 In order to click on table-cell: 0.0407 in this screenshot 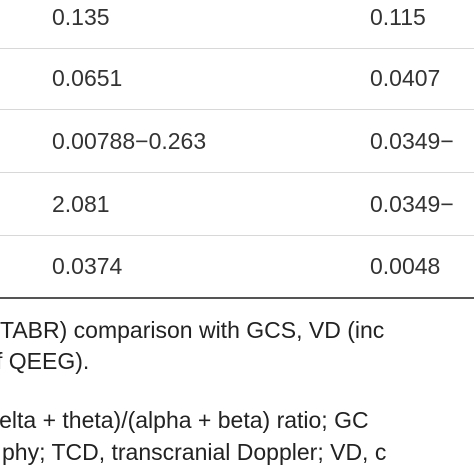, I will do `click(405, 78)`.